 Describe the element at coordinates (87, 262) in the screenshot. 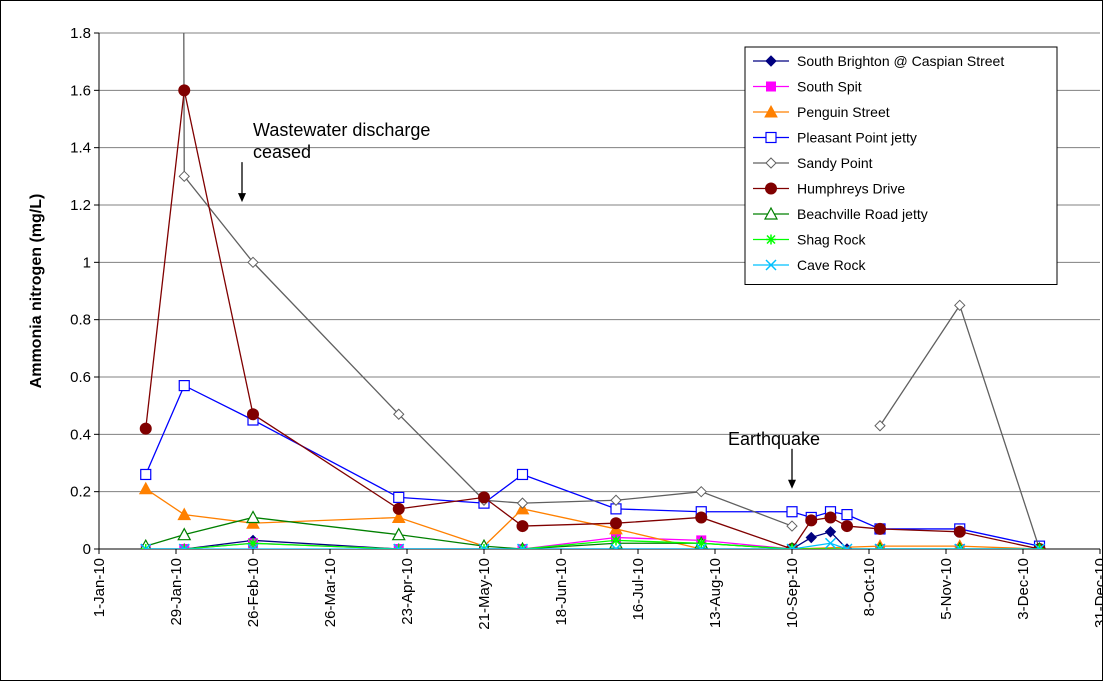

I see `y-tick-label: 1` at that location.